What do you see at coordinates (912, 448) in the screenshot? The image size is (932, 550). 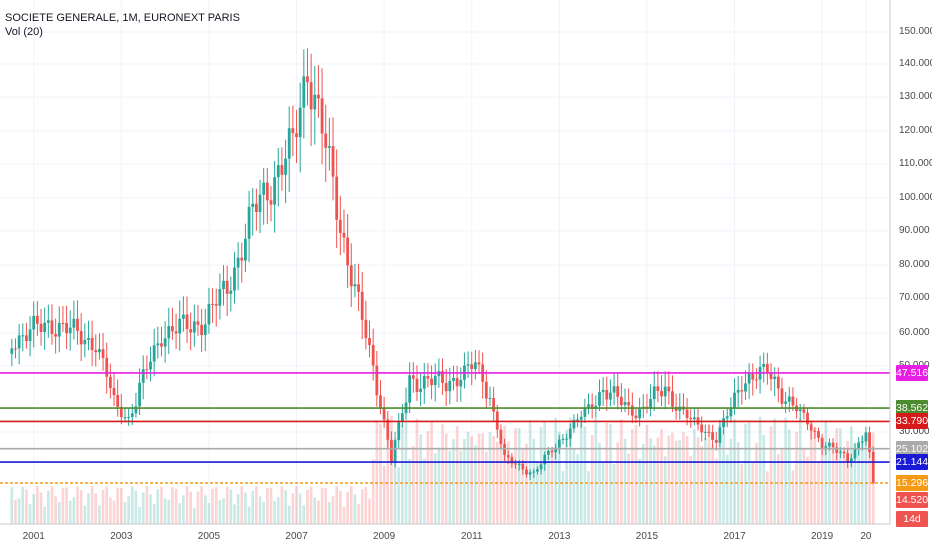 I see `level-price-badge: 25.102` at bounding box center [912, 448].